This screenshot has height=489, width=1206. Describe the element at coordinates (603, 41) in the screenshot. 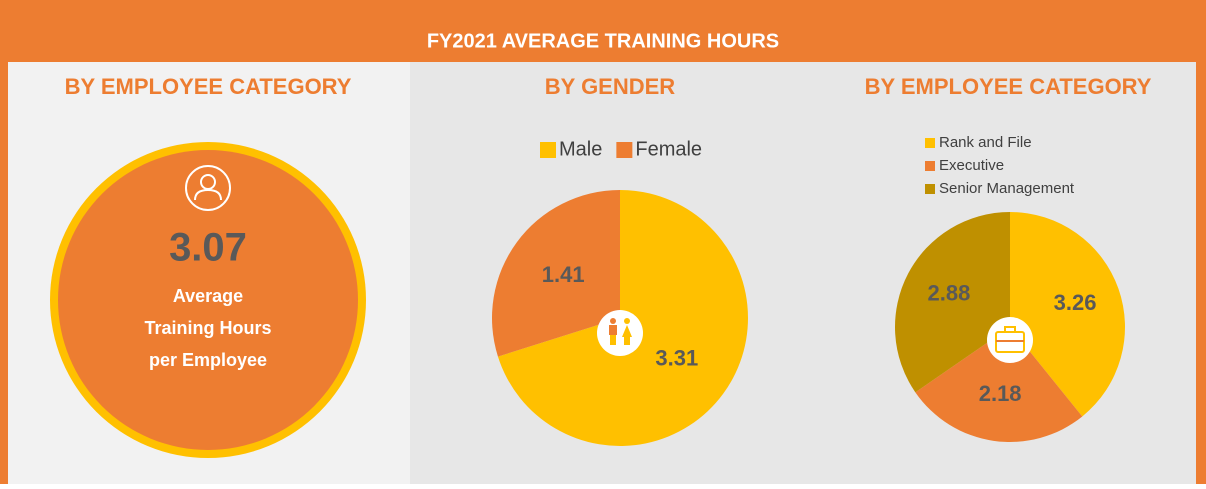

I see `header-title: FY2021 AVERAGE TRAINING HOURS` at that location.